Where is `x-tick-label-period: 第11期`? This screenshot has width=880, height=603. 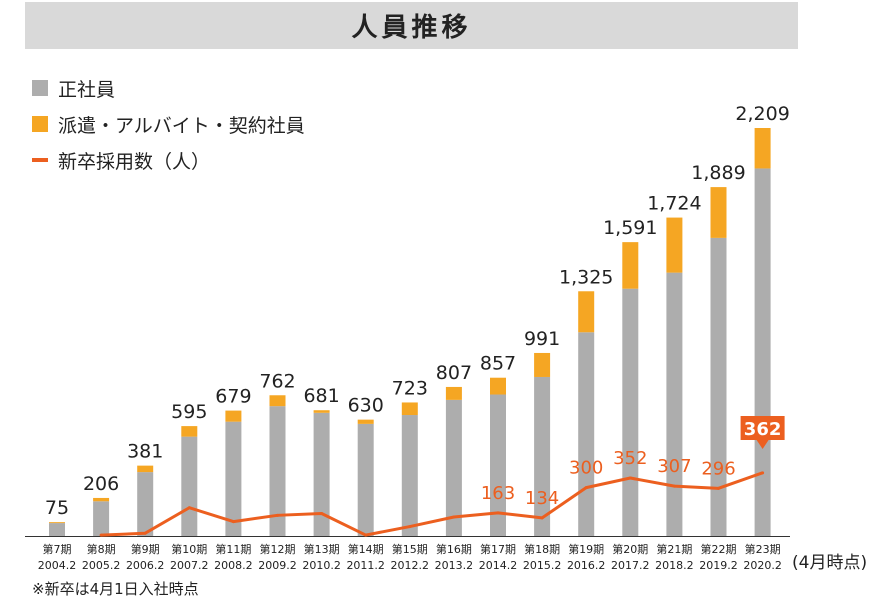 x-tick-label-period: 第11期 is located at coordinates (233, 549).